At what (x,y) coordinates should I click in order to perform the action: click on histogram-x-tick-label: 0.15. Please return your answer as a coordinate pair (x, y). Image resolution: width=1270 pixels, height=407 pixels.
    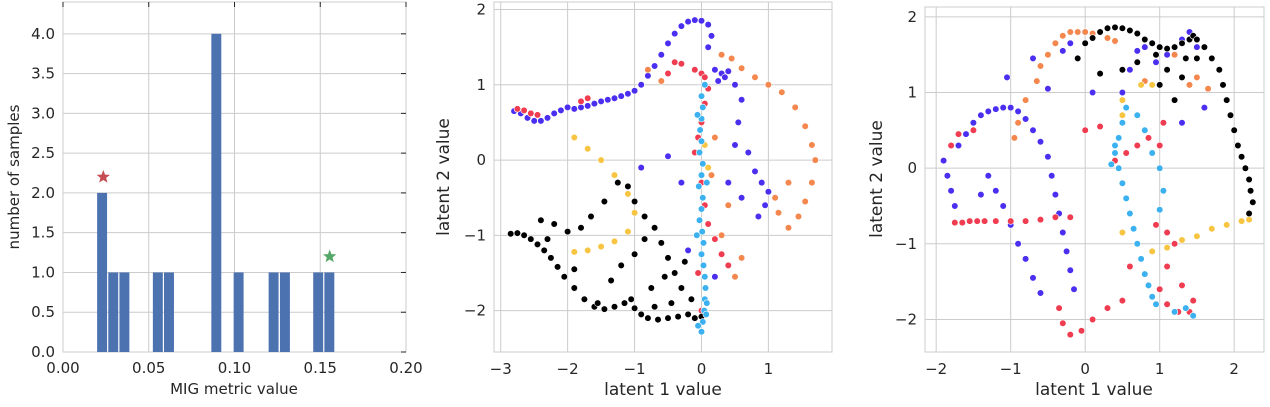
    Looking at the image, I should click on (320, 368).